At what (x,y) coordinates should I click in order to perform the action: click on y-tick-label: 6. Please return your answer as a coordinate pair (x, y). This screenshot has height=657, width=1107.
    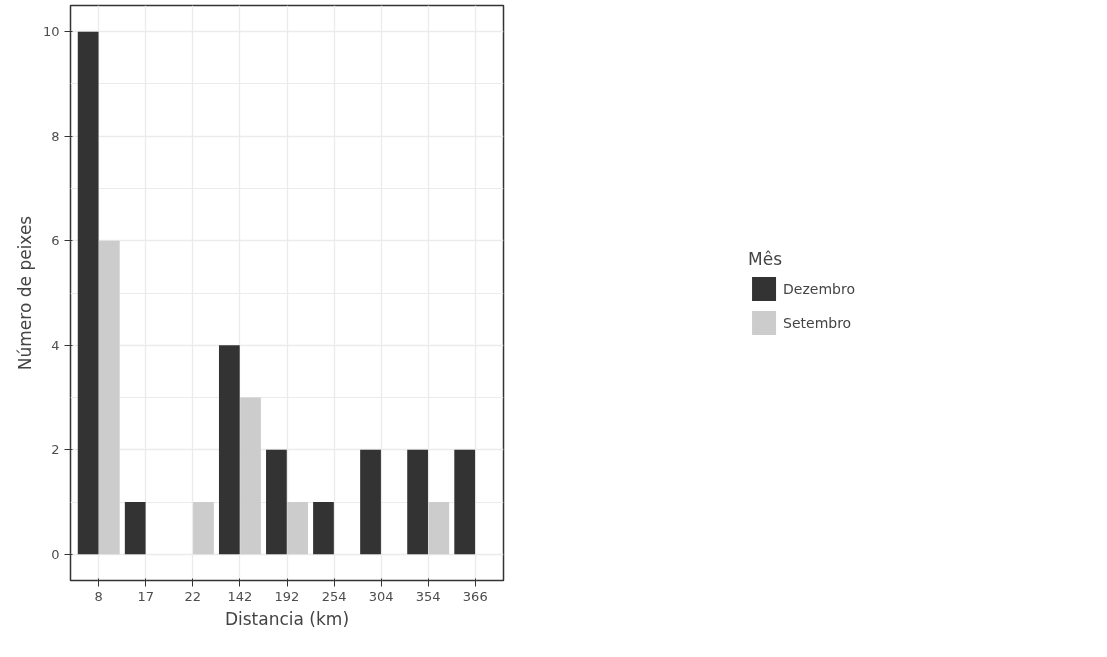
    Looking at the image, I should click on (55, 241).